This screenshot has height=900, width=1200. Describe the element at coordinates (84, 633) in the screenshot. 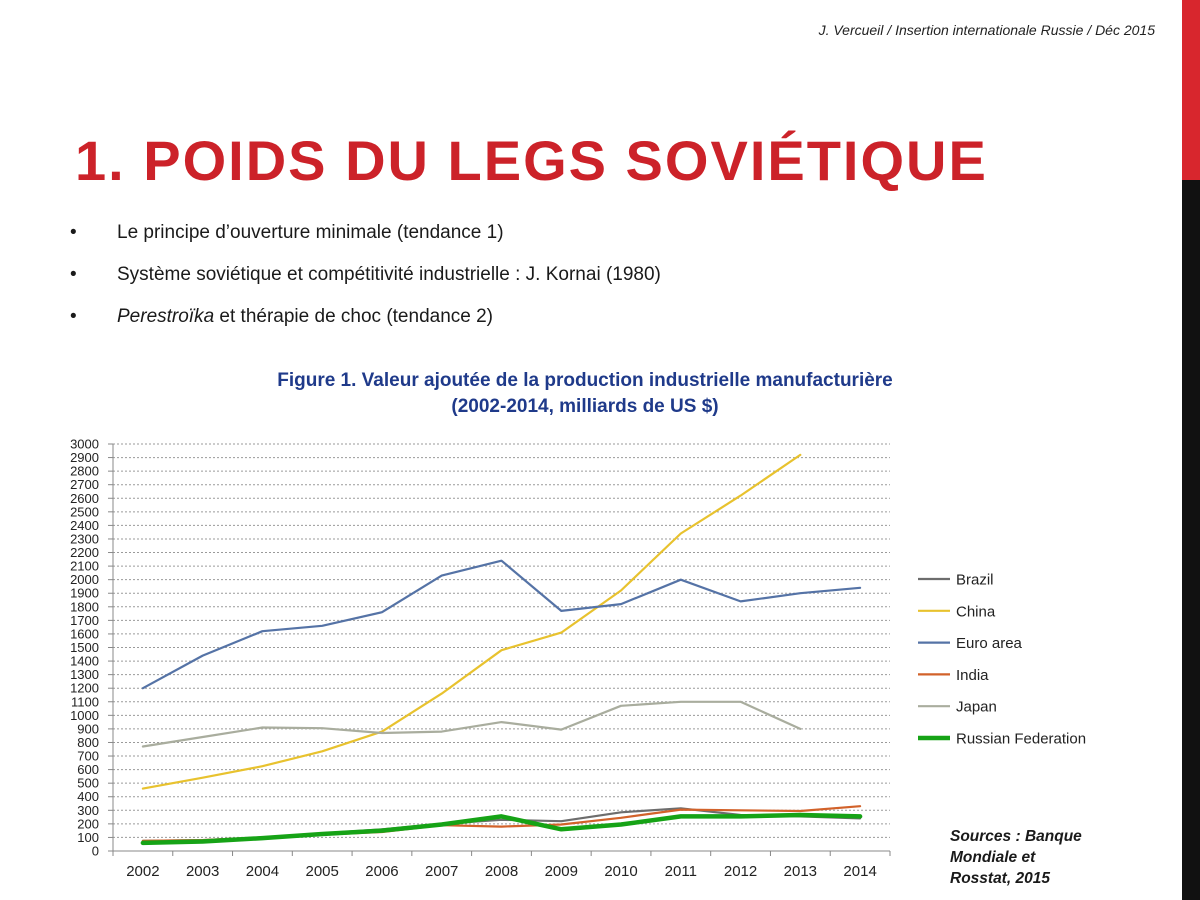

I see `y-tick-label: 1600` at that location.